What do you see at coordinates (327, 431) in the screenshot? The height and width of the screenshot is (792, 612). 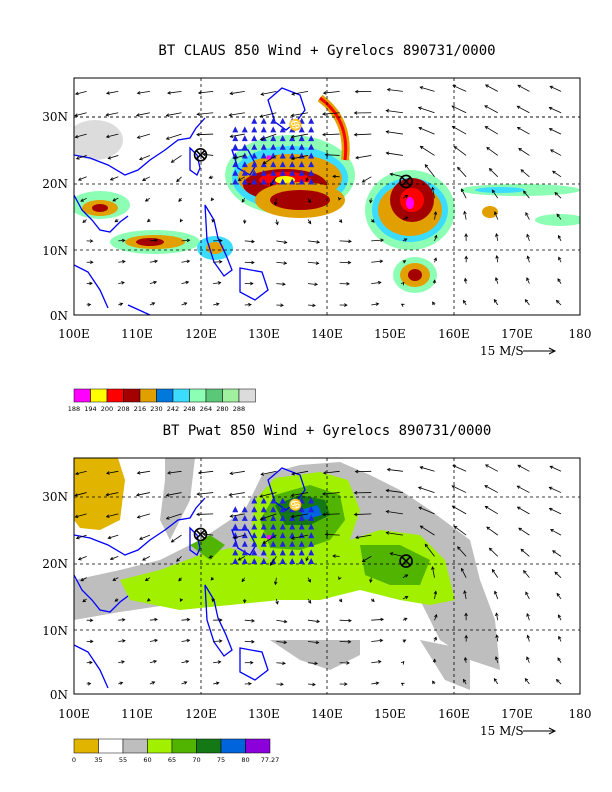 I see `panel-title: BT Pwat 850 Wind + Gyrelocs 890731/0000` at bounding box center [327, 431].